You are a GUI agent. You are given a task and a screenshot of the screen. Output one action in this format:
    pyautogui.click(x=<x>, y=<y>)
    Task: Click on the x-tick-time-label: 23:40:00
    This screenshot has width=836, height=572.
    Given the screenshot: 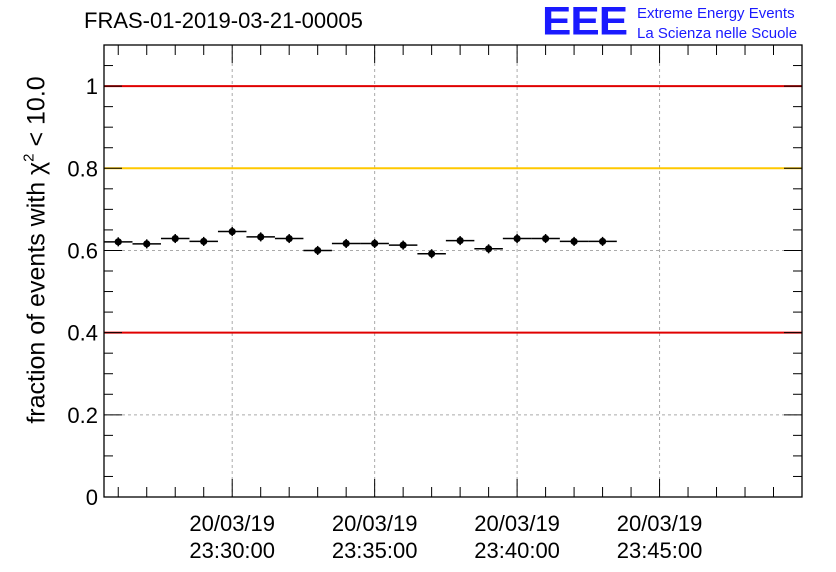 What is the action you would take?
    pyautogui.click(x=517, y=550)
    